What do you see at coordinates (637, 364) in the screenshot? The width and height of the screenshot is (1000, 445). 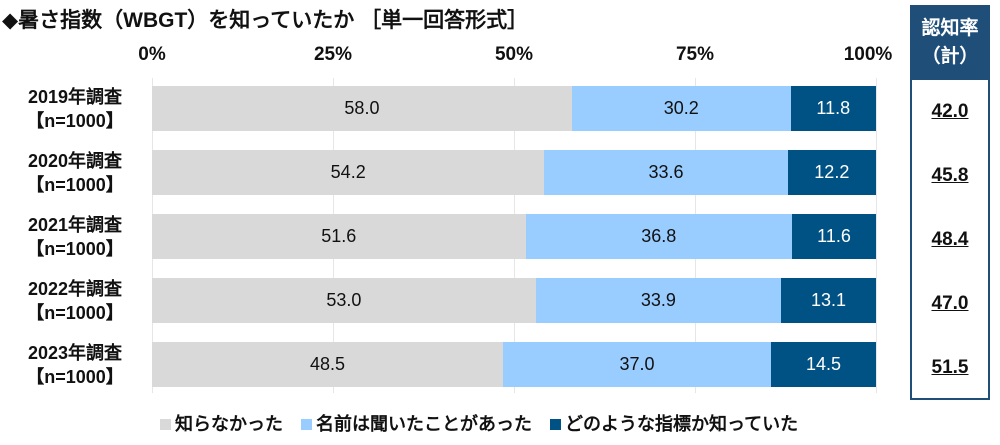 I see `bar-segment-2: 37.0` at bounding box center [637, 364].